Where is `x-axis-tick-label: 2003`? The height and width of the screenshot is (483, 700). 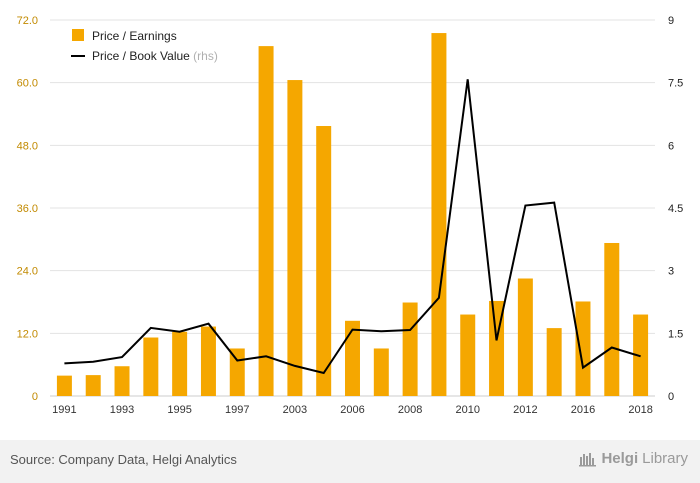
x-axis-tick-label: 2003 is located at coordinates (295, 410).